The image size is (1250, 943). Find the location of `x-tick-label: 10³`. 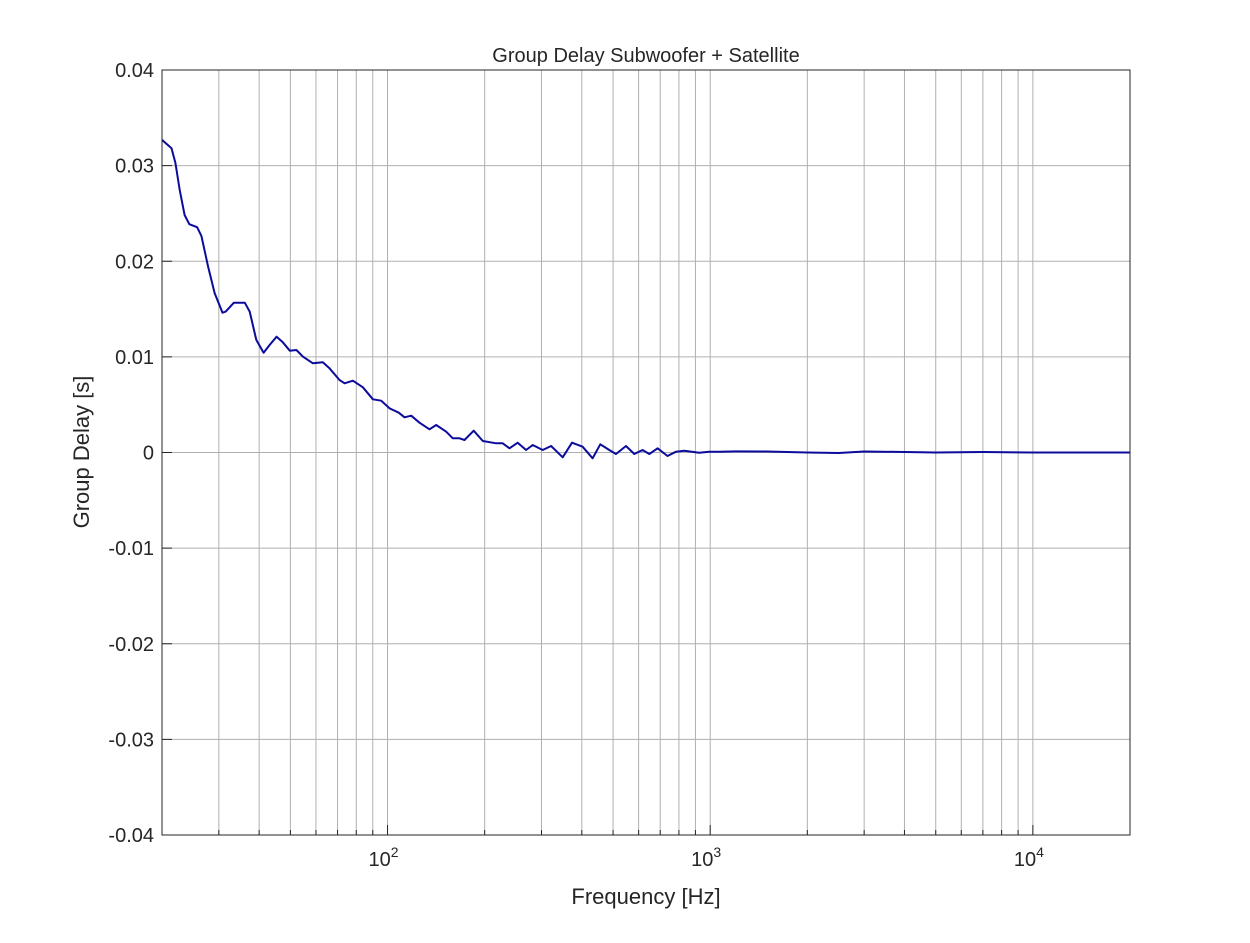

x-tick-label: 10³ is located at coordinates (706, 857).